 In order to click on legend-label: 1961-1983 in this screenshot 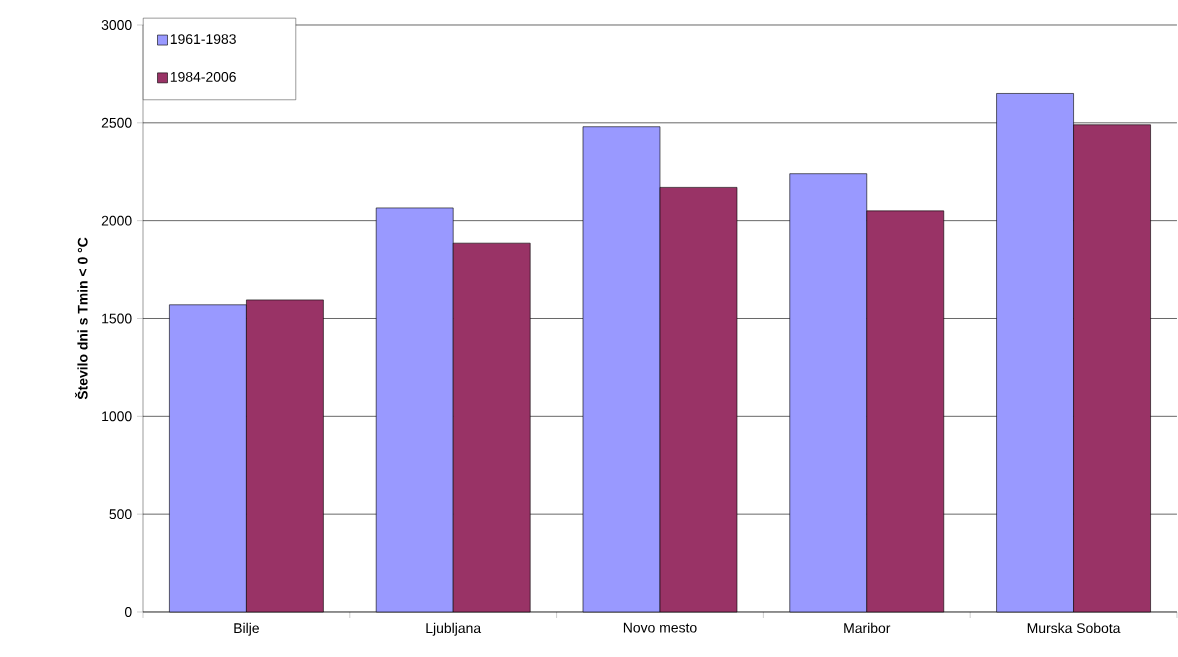, I will do `click(203, 39)`.